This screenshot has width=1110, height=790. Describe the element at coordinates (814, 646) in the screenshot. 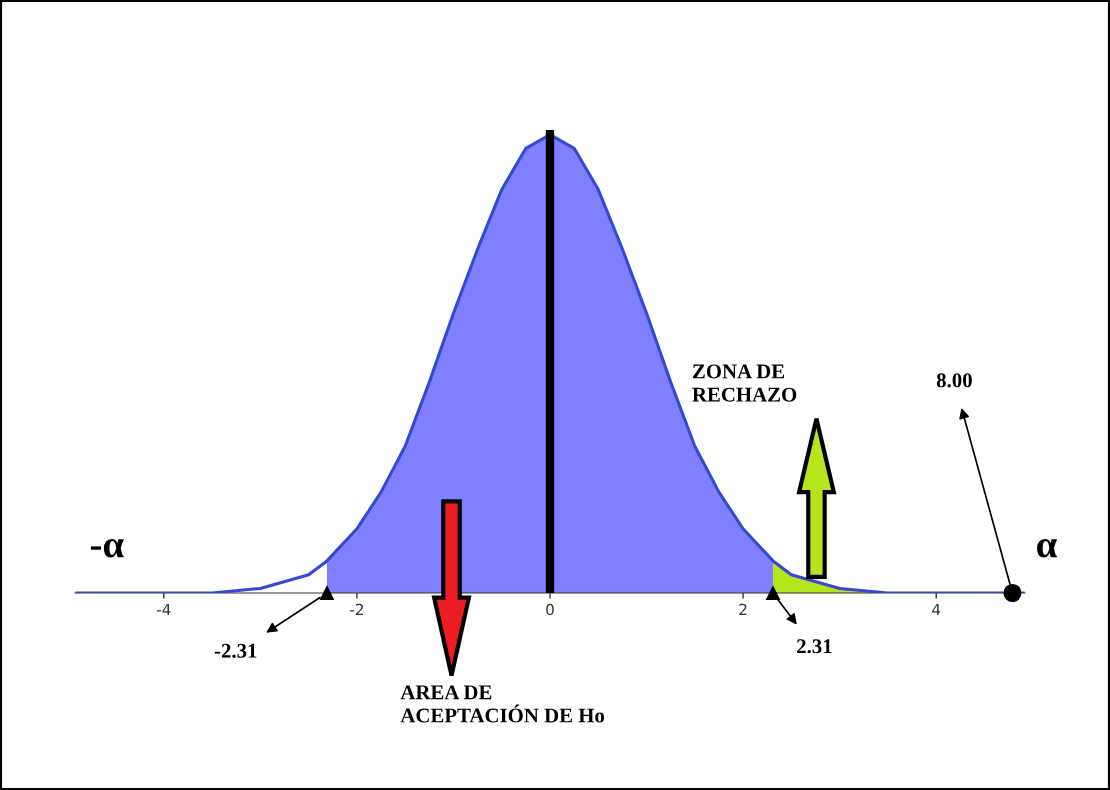

I see `annotation: 2.31` at that location.